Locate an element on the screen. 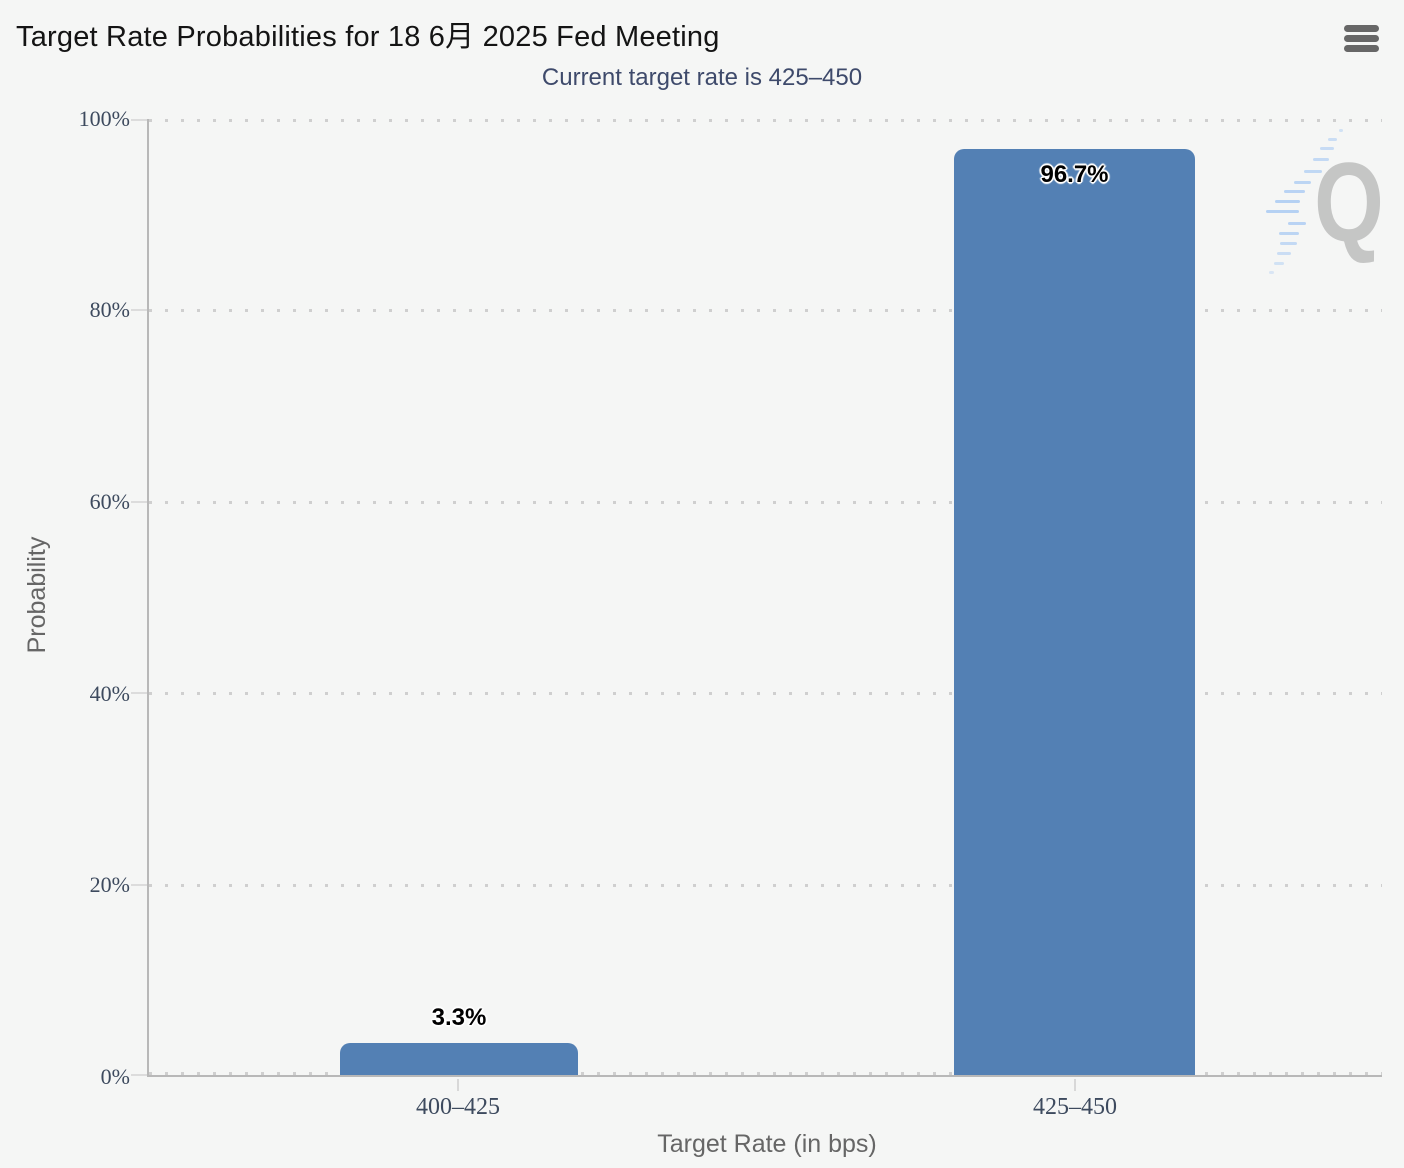  chart-subtitle: Current target rate is 425–450 is located at coordinates (702, 77).